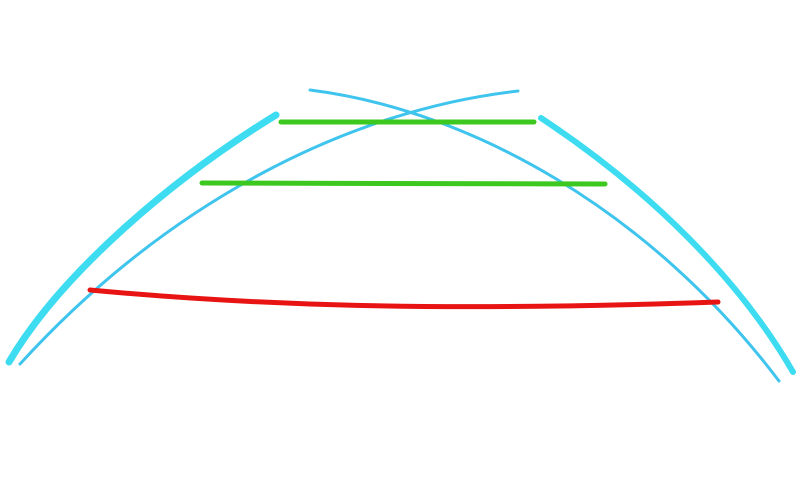  I want to click on mid-distance-marker-line, so click(403, 183).